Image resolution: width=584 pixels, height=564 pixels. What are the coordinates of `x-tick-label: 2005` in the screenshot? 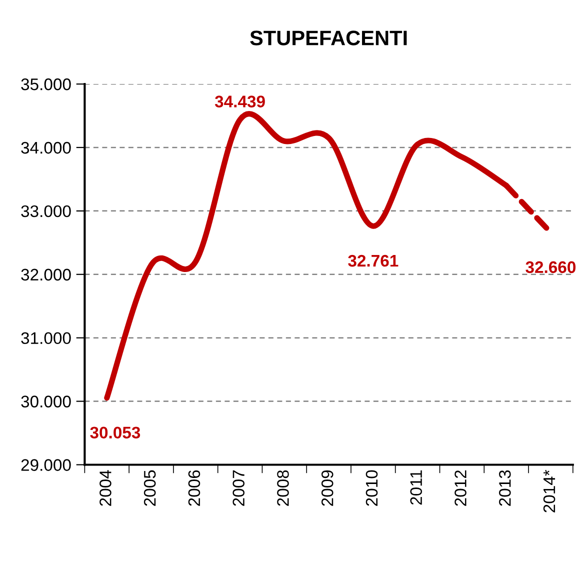 It's located at (150, 488).